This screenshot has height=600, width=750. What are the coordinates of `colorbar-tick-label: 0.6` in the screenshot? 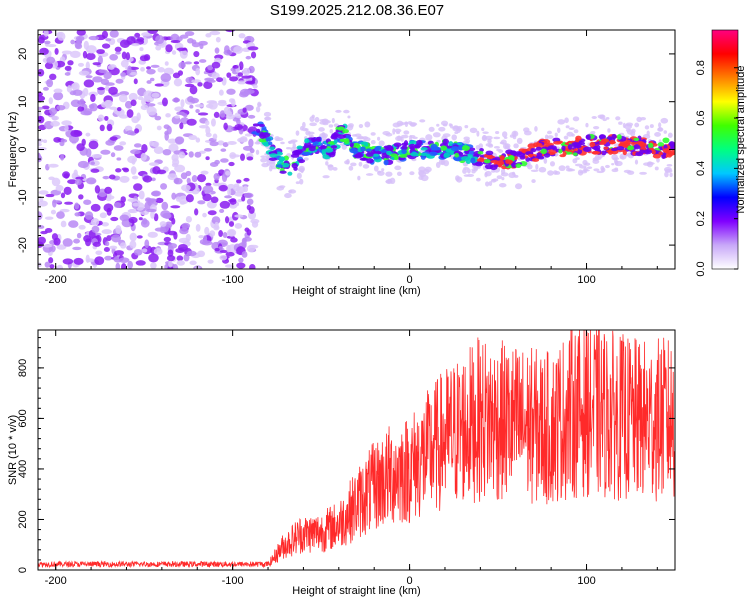 It's located at (701, 117).